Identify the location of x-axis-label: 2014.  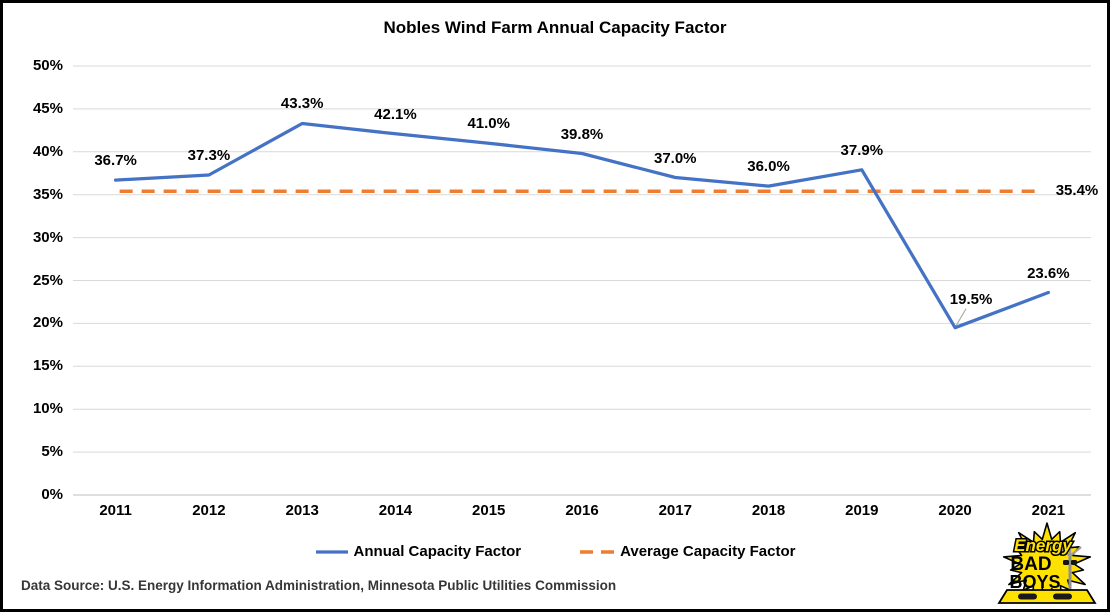
(395, 510).